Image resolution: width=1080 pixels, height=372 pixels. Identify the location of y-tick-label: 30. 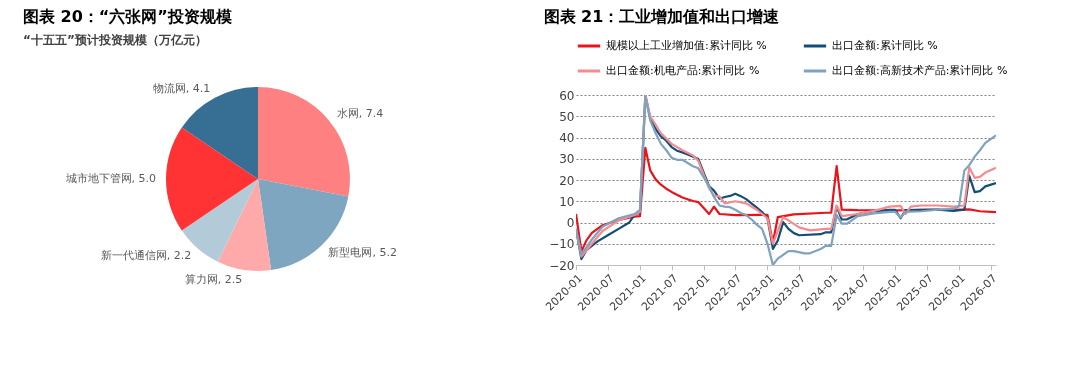
(567, 159).